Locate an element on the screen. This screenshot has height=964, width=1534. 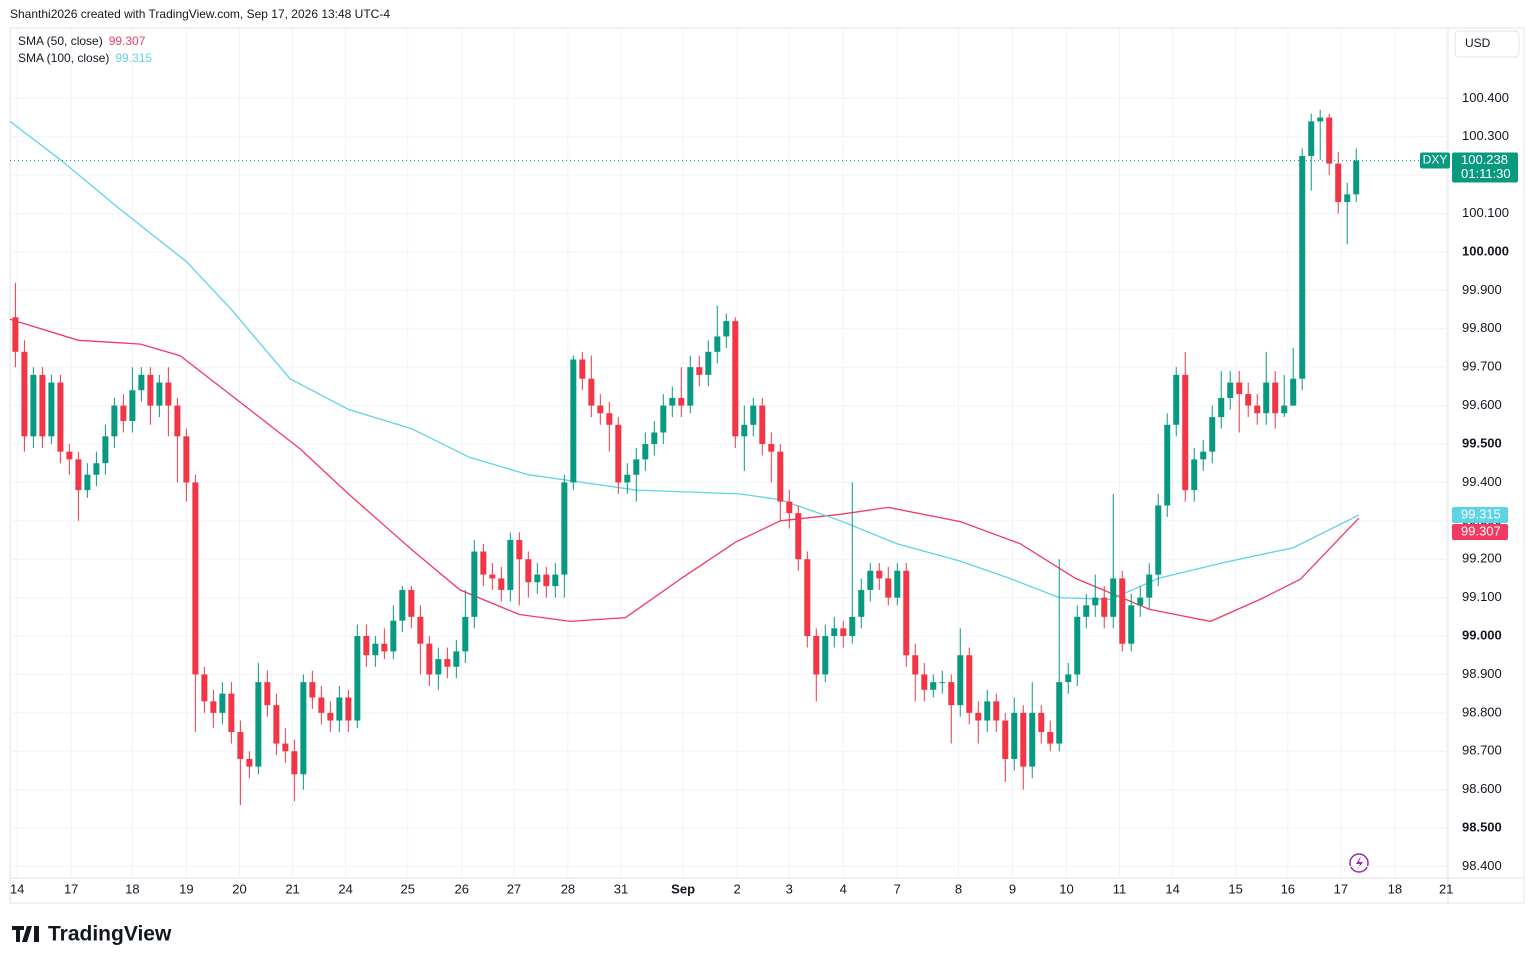
y-tick-label: 99.400 is located at coordinates (1482, 481).